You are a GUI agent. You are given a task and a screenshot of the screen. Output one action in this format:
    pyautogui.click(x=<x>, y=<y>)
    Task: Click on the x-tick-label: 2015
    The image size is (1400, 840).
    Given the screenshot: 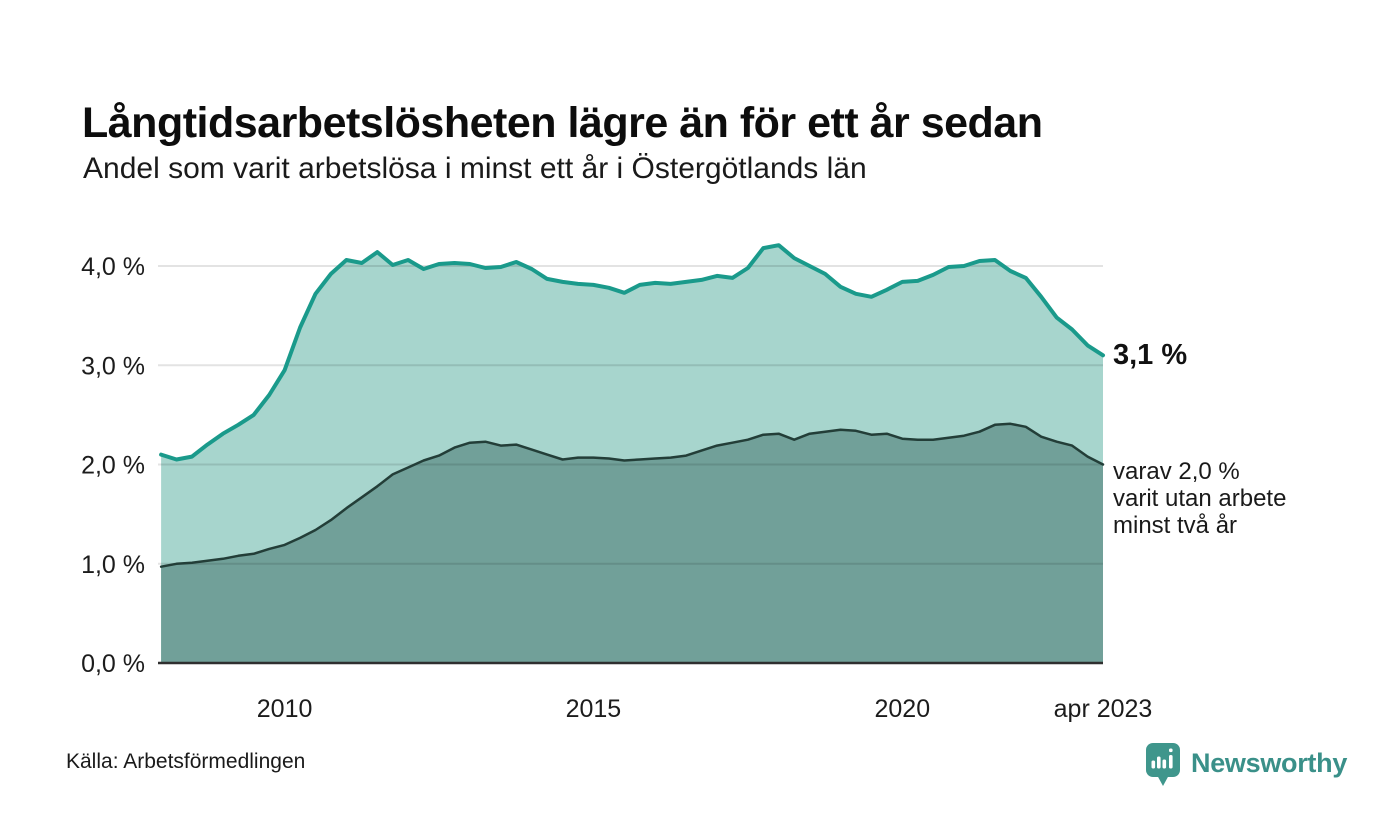 What is the action you would take?
    pyautogui.click(x=594, y=709)
    